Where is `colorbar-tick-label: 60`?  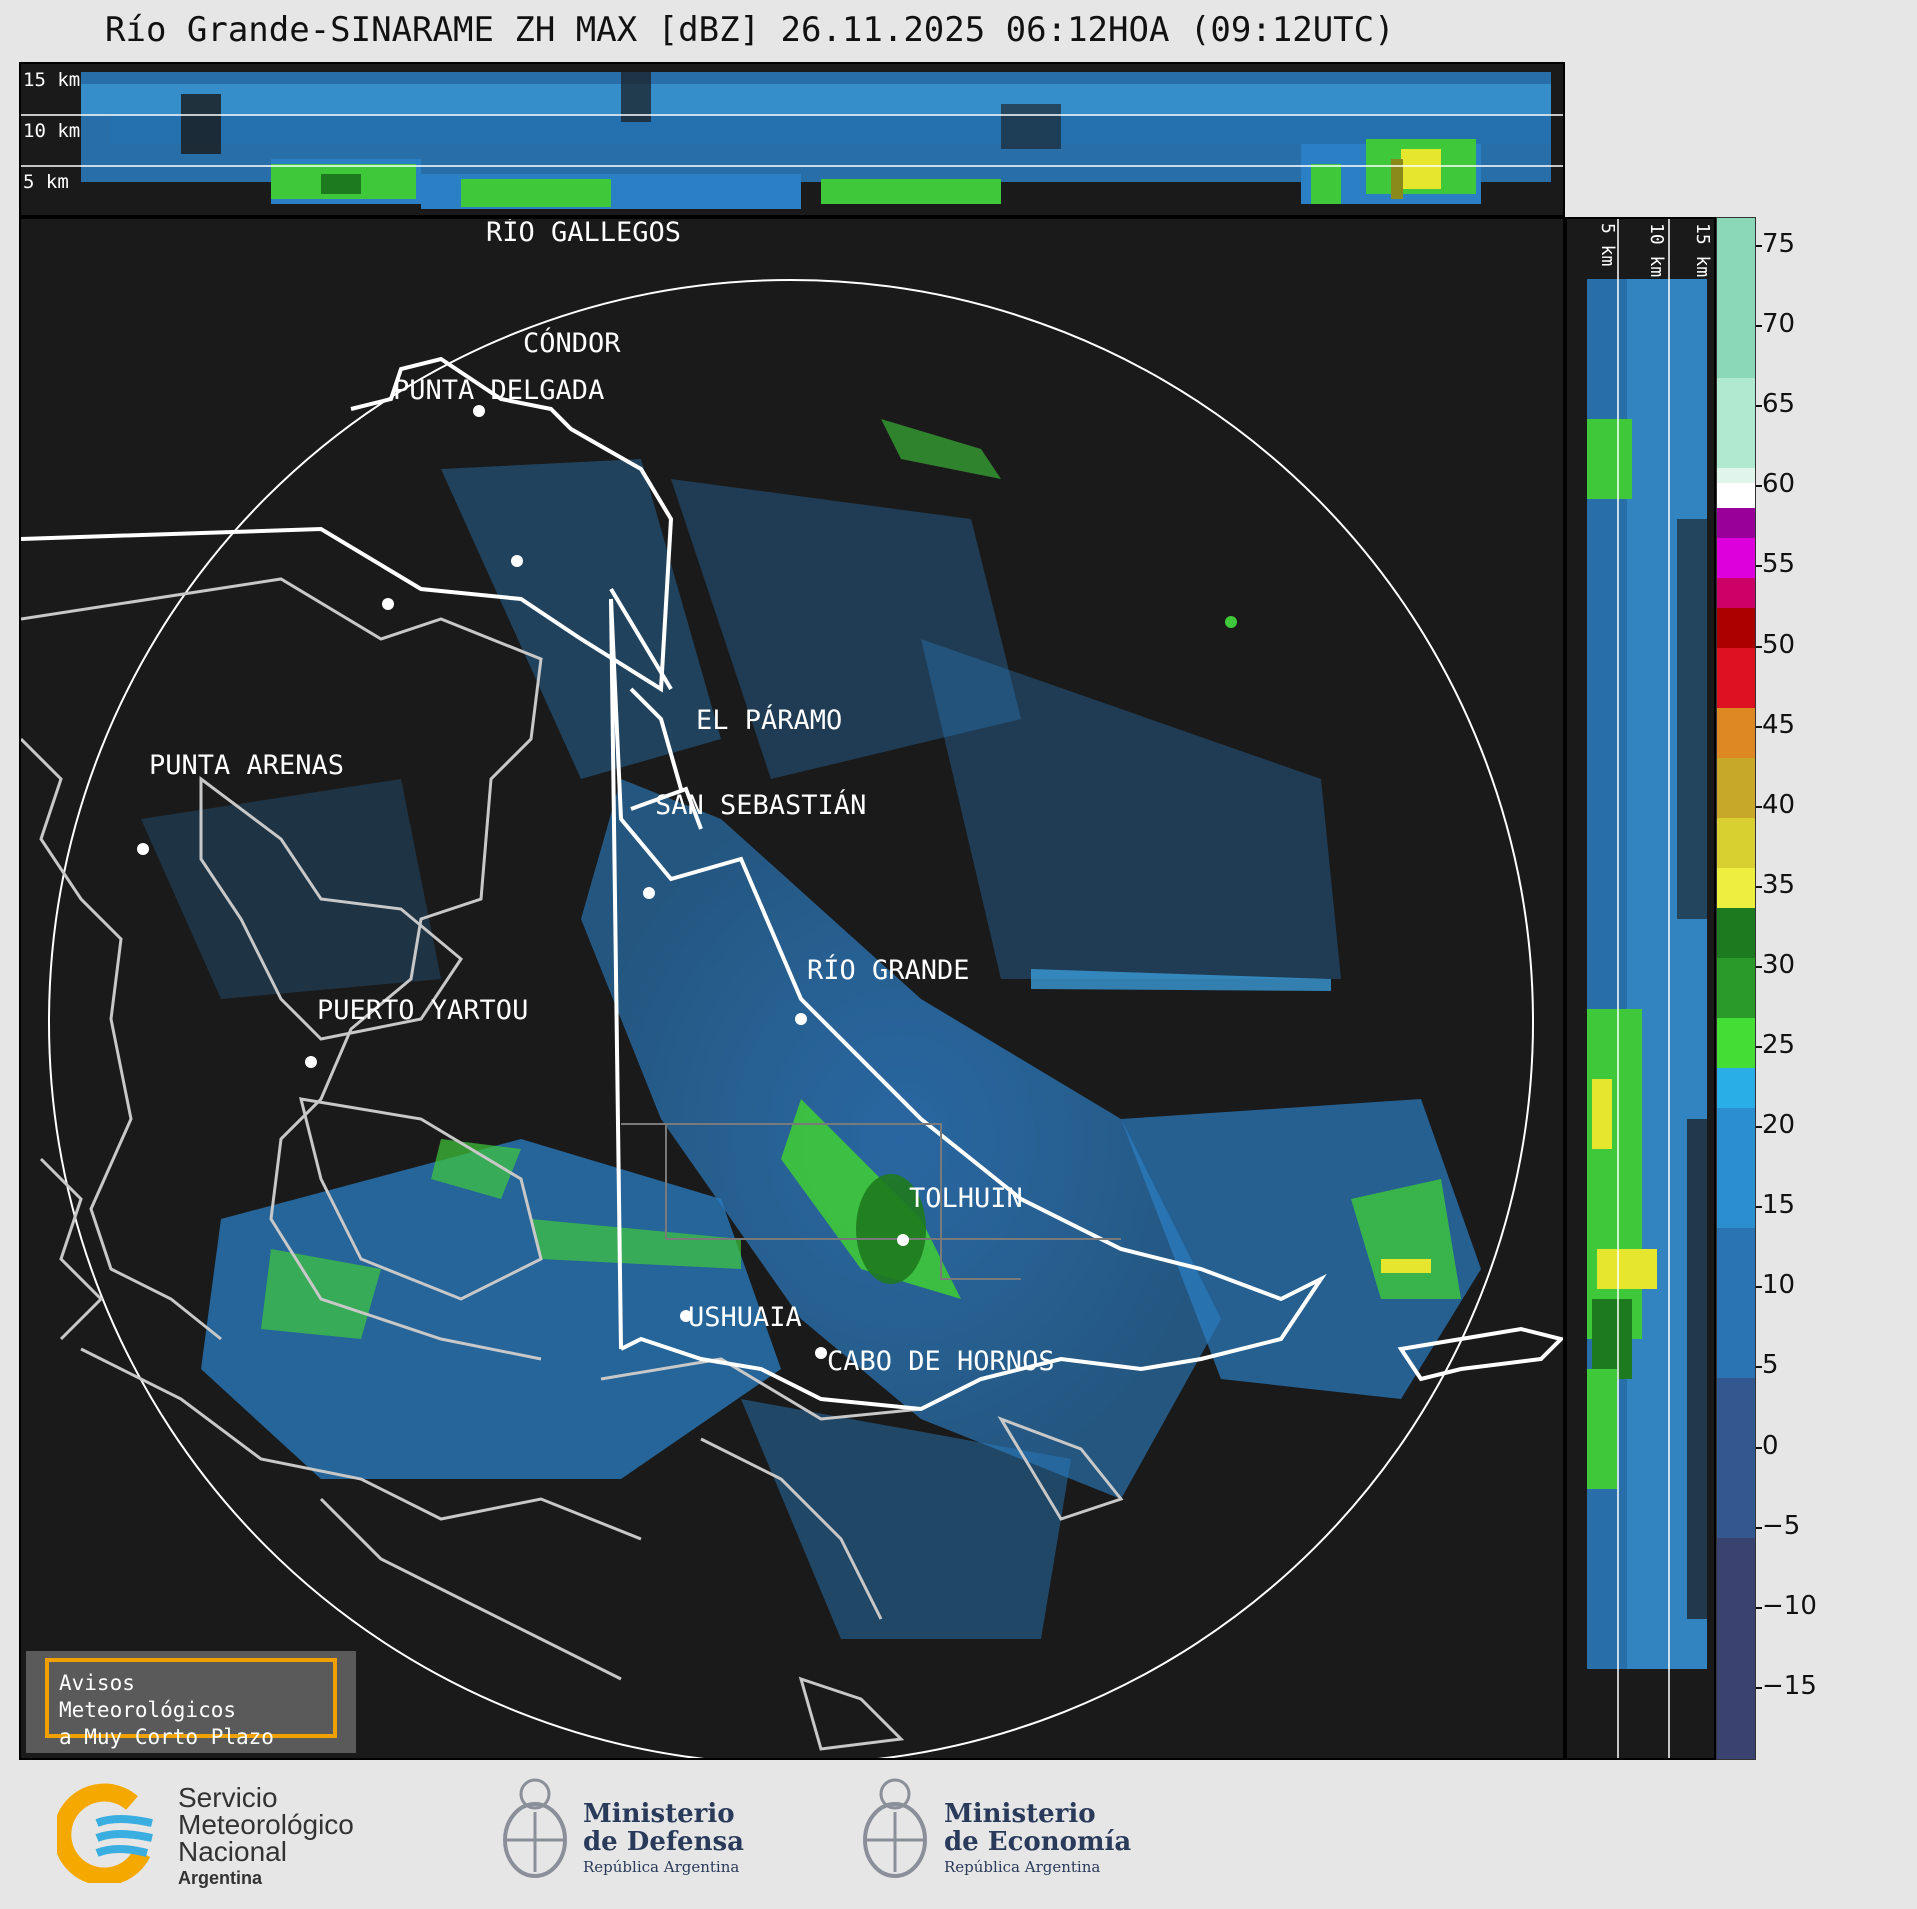
colorbar-tick-label: 60 is located at coordinates (1779, 484).